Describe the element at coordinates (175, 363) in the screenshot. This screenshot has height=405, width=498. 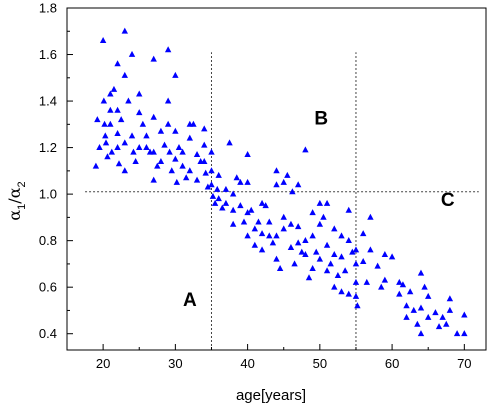
I see `x-tick-label: 30` at that location.